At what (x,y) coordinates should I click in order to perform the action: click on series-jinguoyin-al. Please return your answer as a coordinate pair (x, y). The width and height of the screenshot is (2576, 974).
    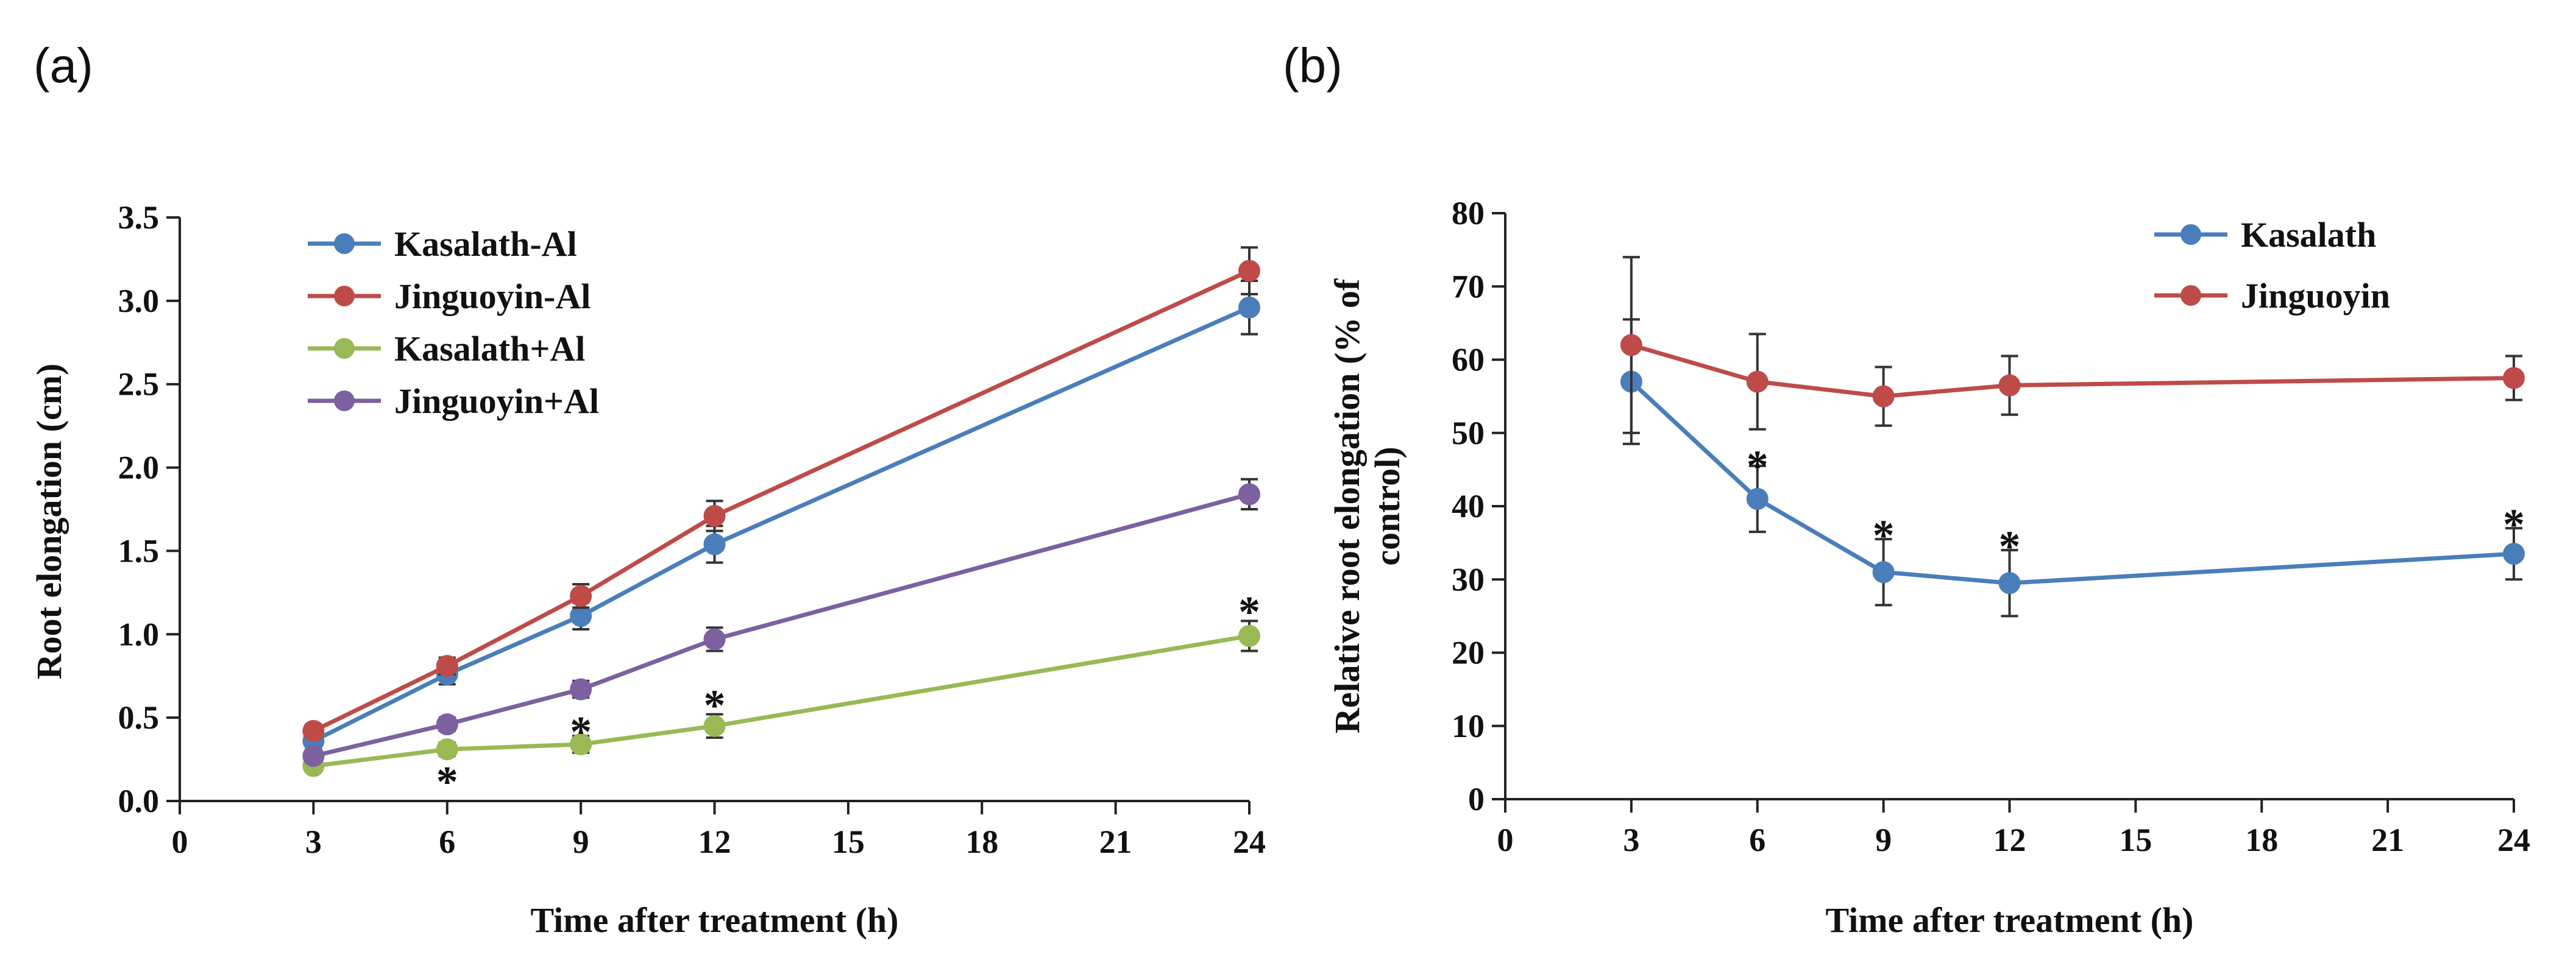
    Looking at the image, I should click on (781, 623).